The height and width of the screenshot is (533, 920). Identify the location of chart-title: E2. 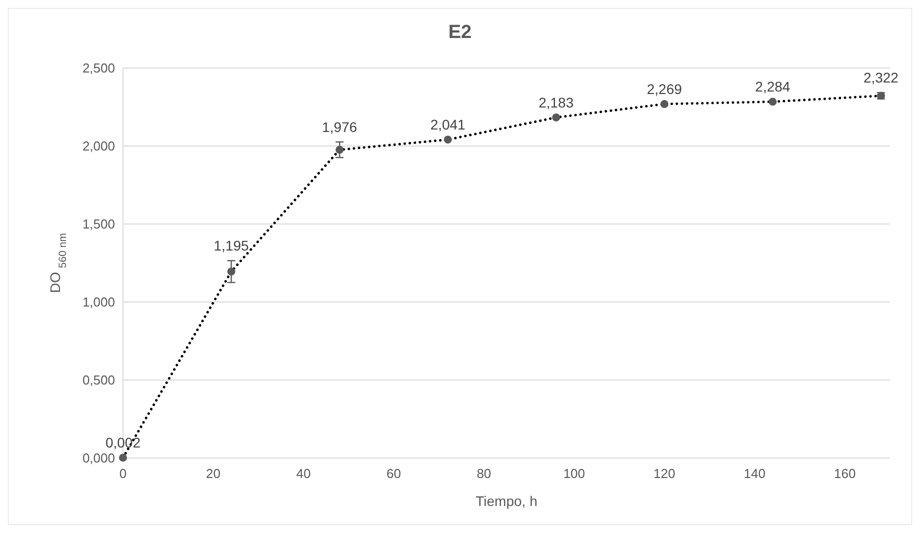
(460, 32).